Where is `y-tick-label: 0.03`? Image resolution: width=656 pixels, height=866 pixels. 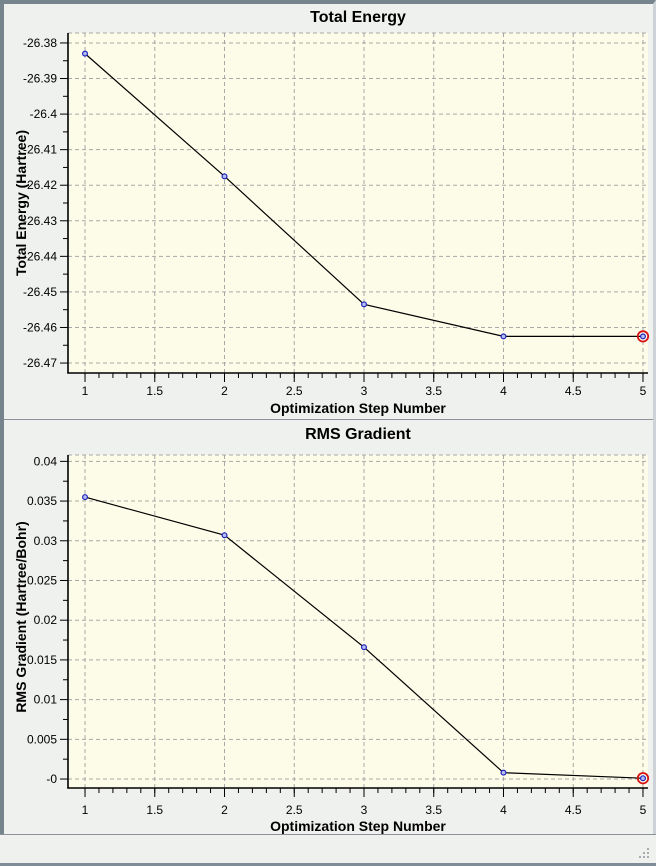
y-tick-label: 0.03 is located at coordinates (46, 541).